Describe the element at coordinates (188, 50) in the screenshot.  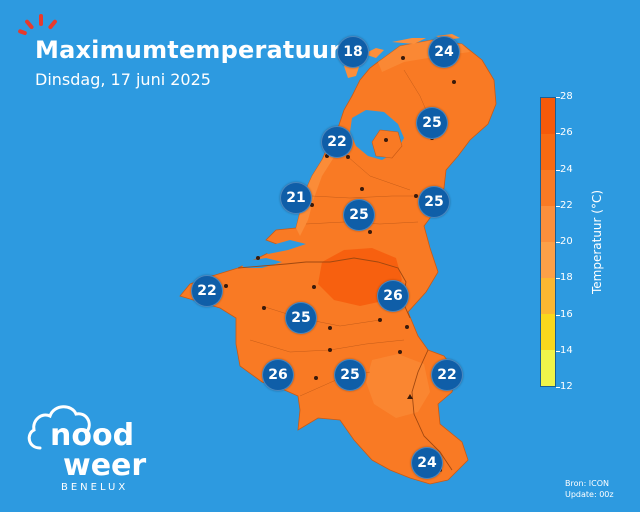
I see `page-title: Maximumtemperatuur` at that location.